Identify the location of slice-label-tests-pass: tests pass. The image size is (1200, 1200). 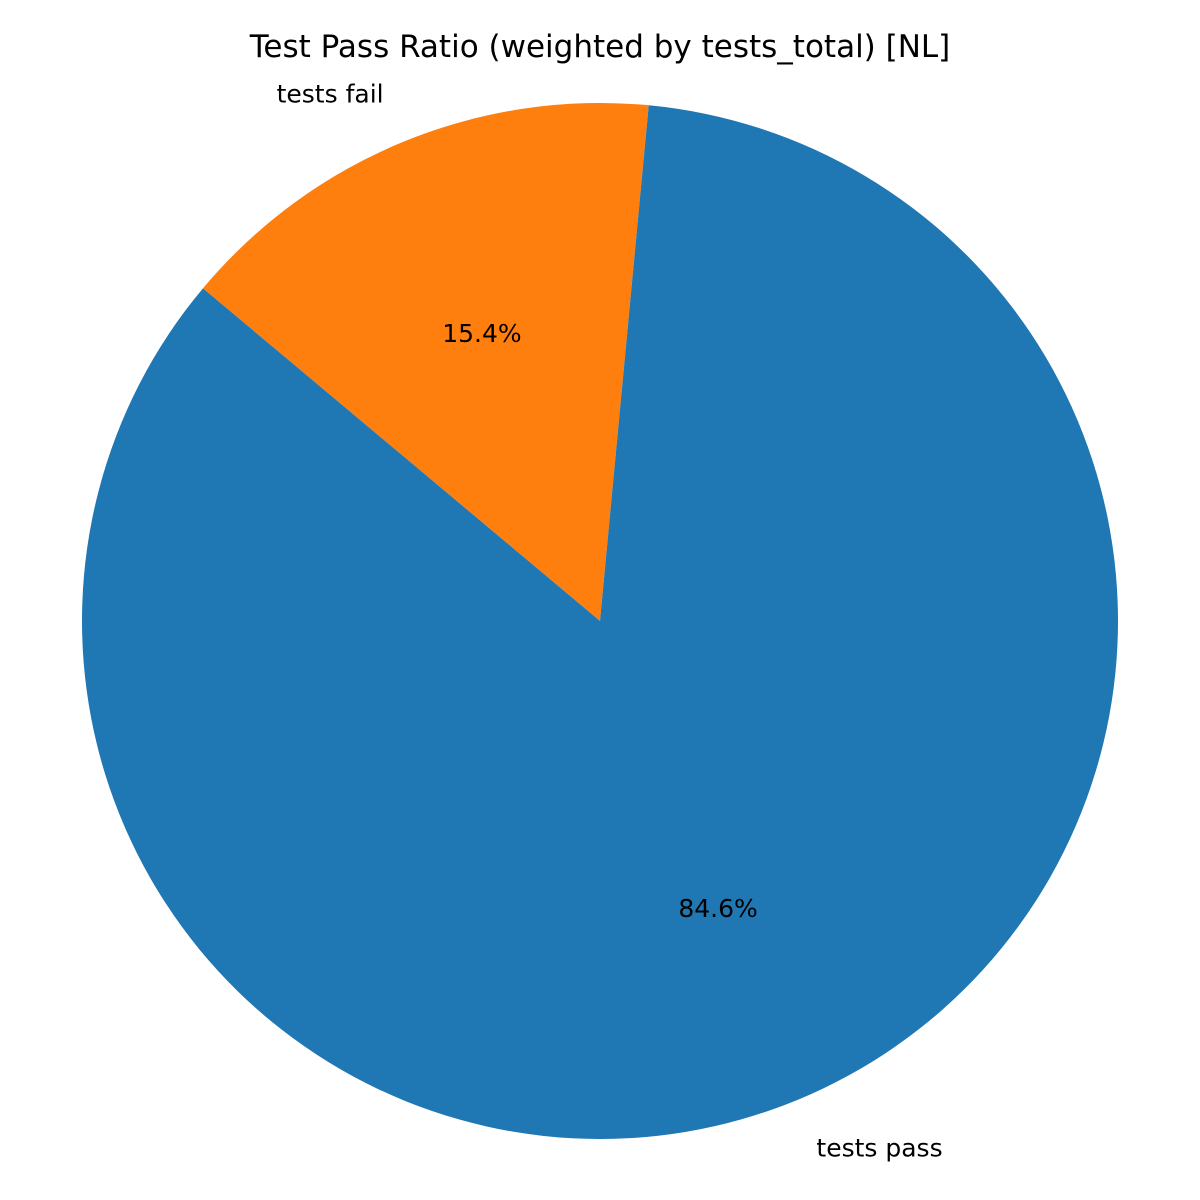
(879, 1148).